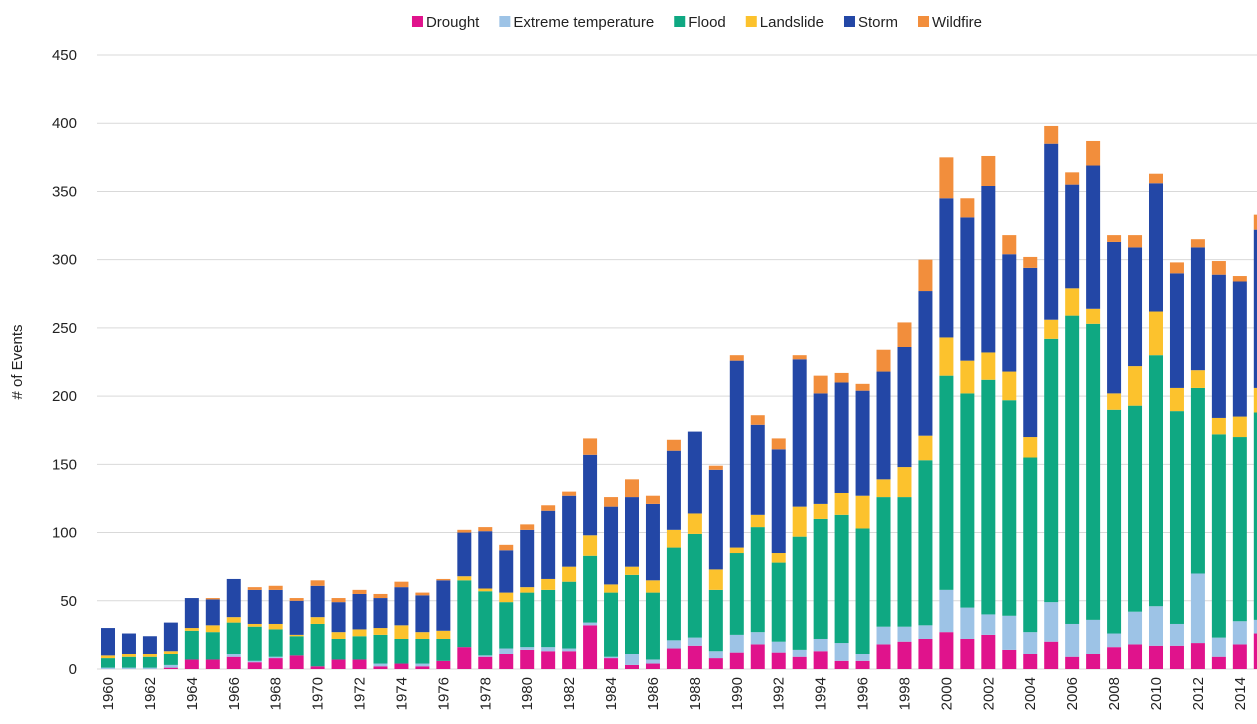  What do you see at coordinates (68, 601) in the screenshot?
I see `y-tick-label: 50` at bounding box center [68, 601].